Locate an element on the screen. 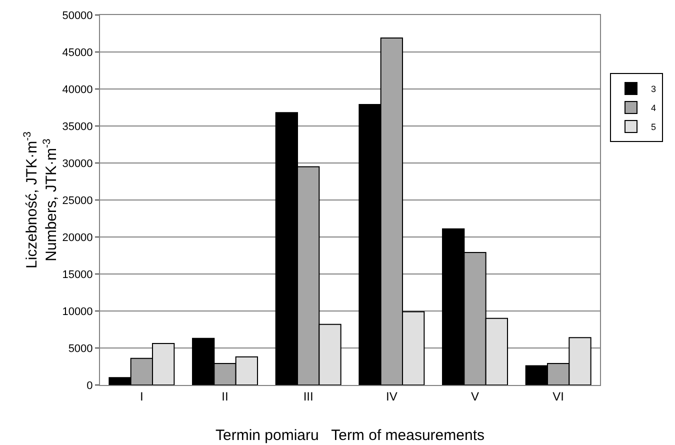 Image resolution: width=675 pixels, height=445 pixels. y-tick-label: 5000 is located at coordinates (80, 348).